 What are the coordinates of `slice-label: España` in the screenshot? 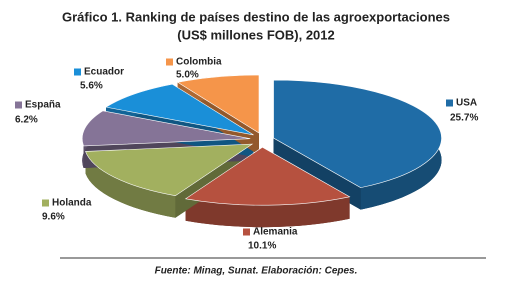 It's located at (43, 105).